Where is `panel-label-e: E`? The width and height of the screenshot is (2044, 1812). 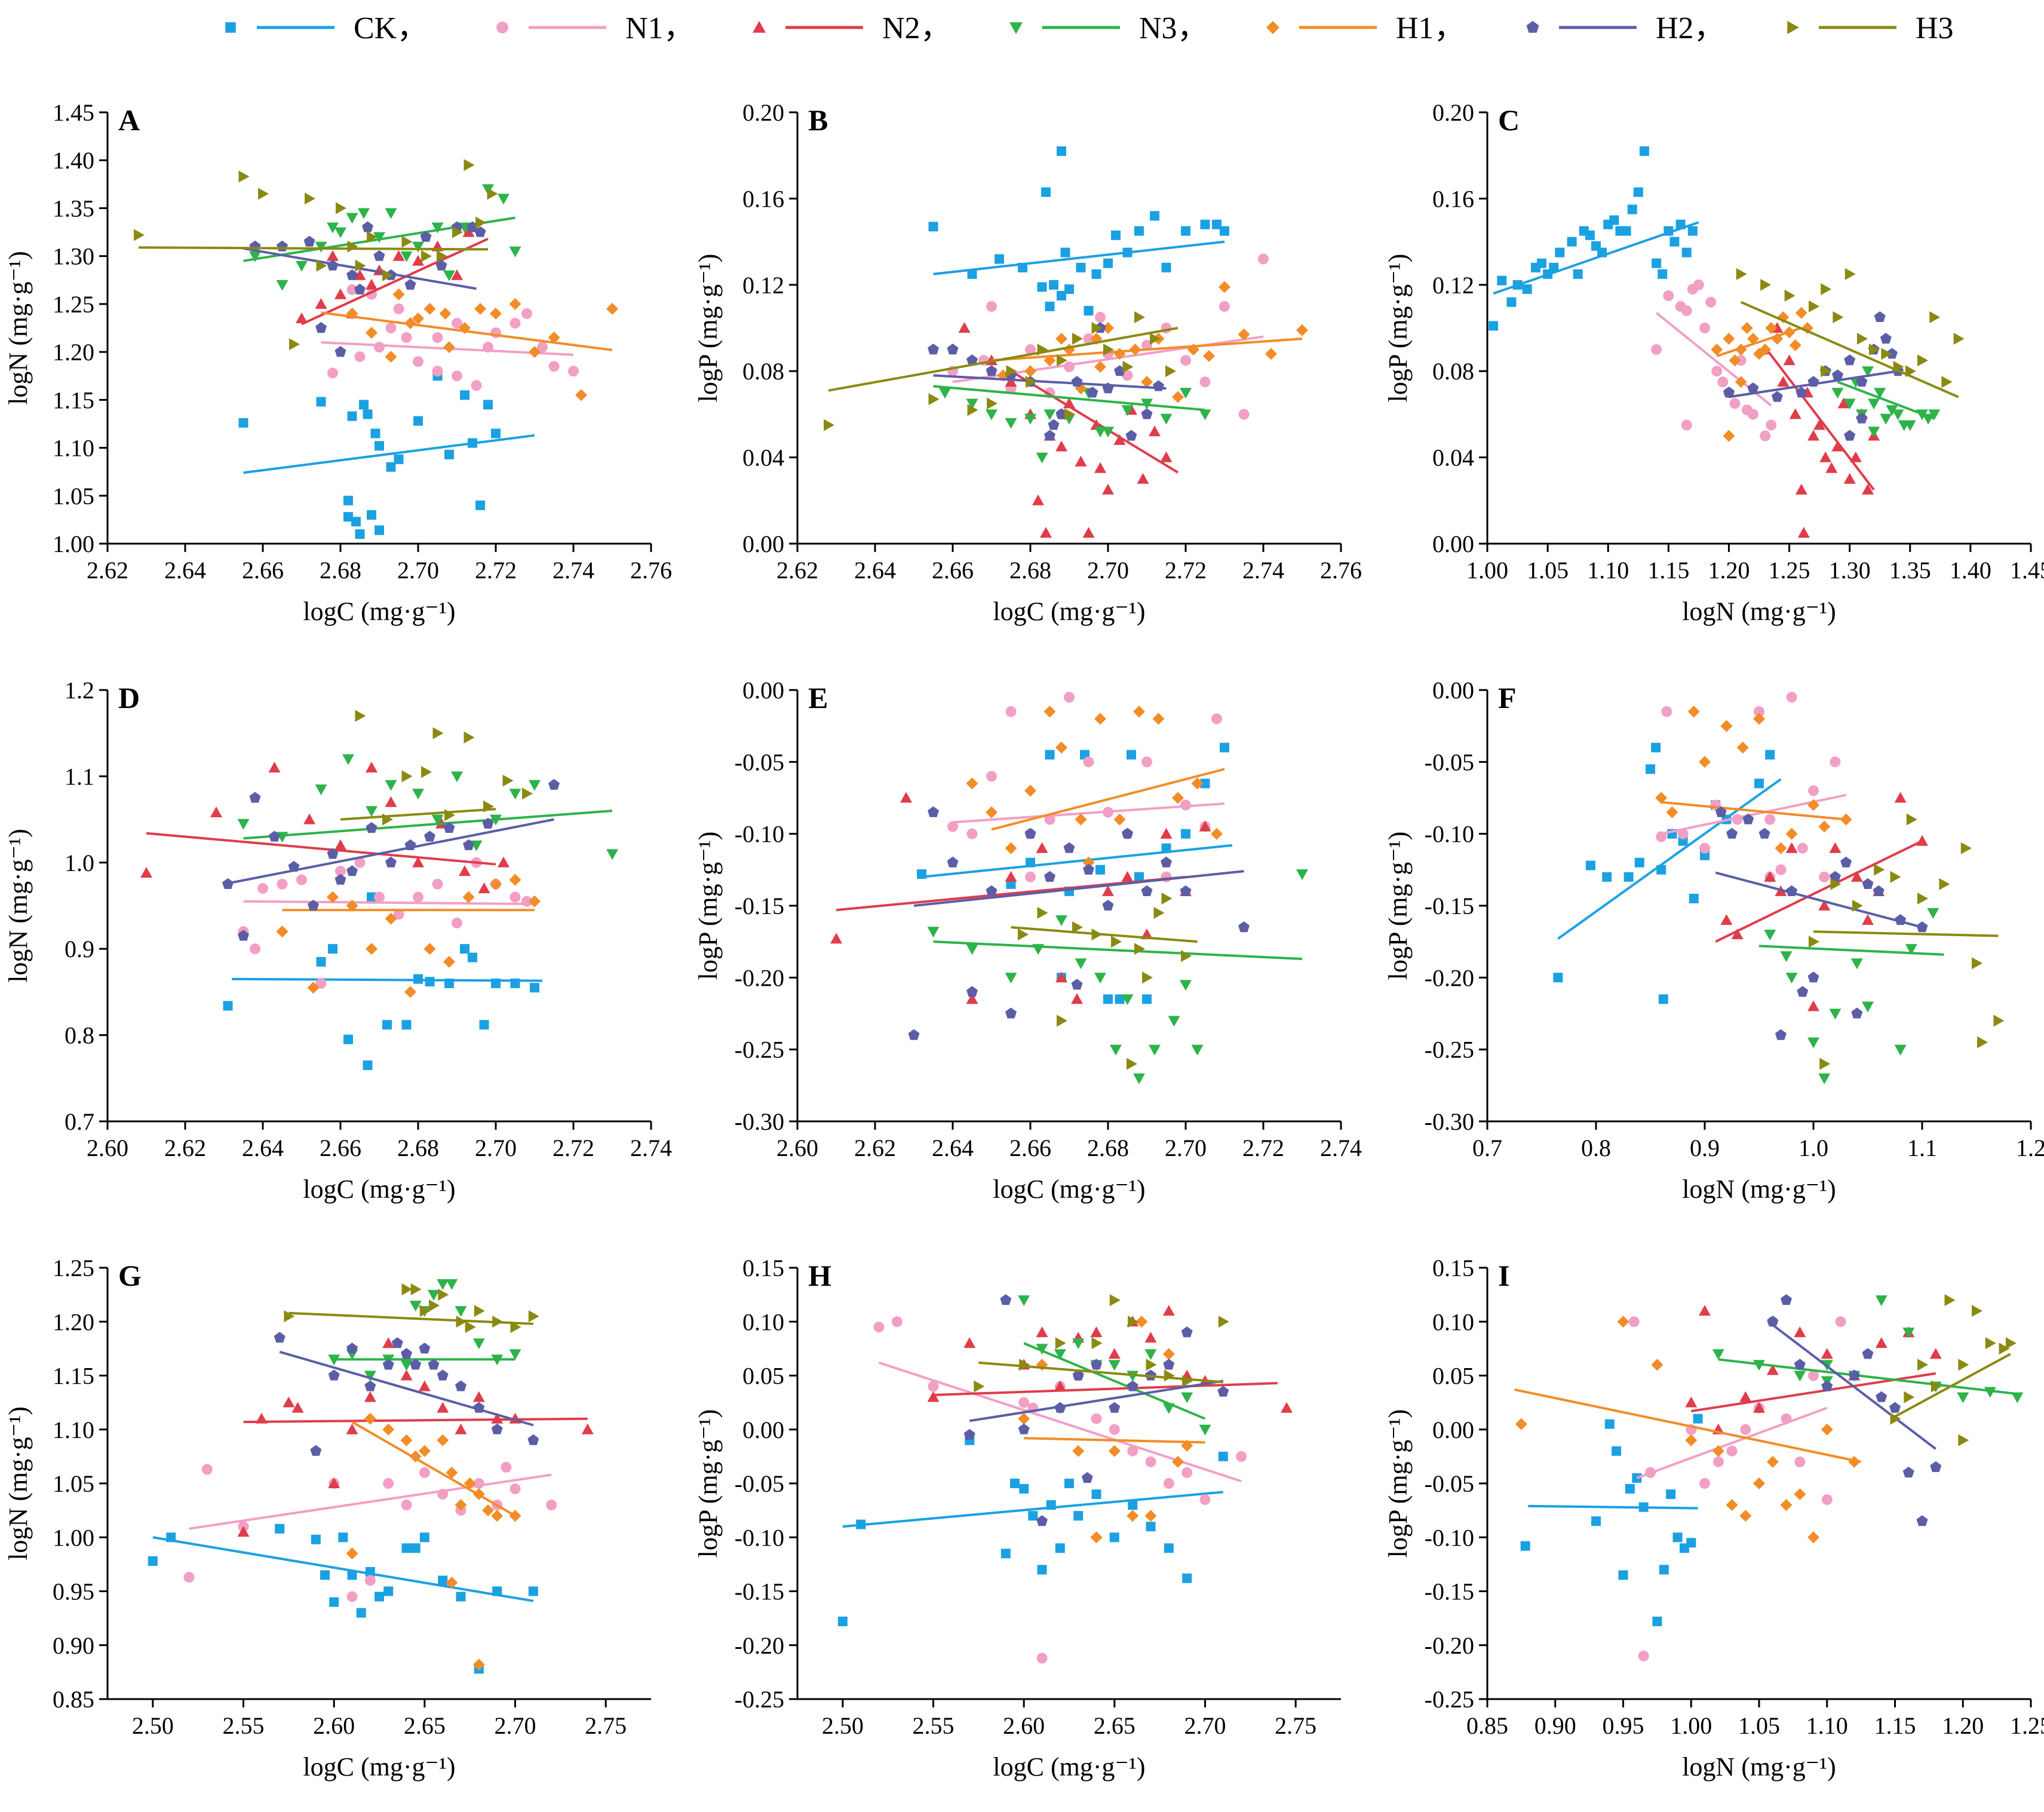 panel-label-e: E is located at coordinates (818, 698).